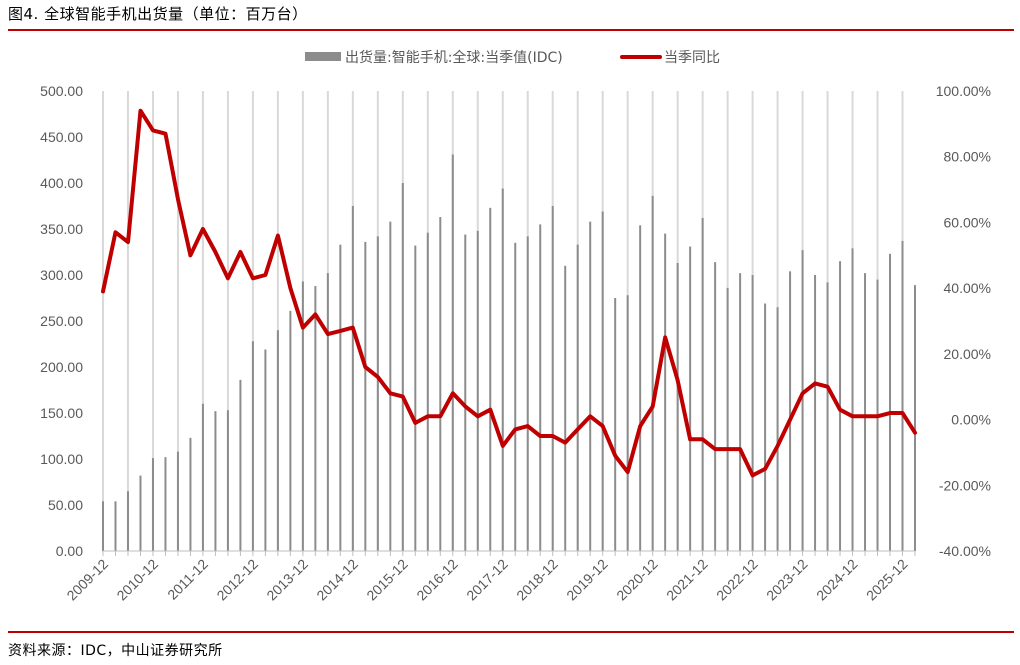 This screenshot has height=665, width=1020. What do you see at coordinates (69, 551) in the screenshot?
I see `y-left-tick-label: 0.00` at bounding box center [69, 551].